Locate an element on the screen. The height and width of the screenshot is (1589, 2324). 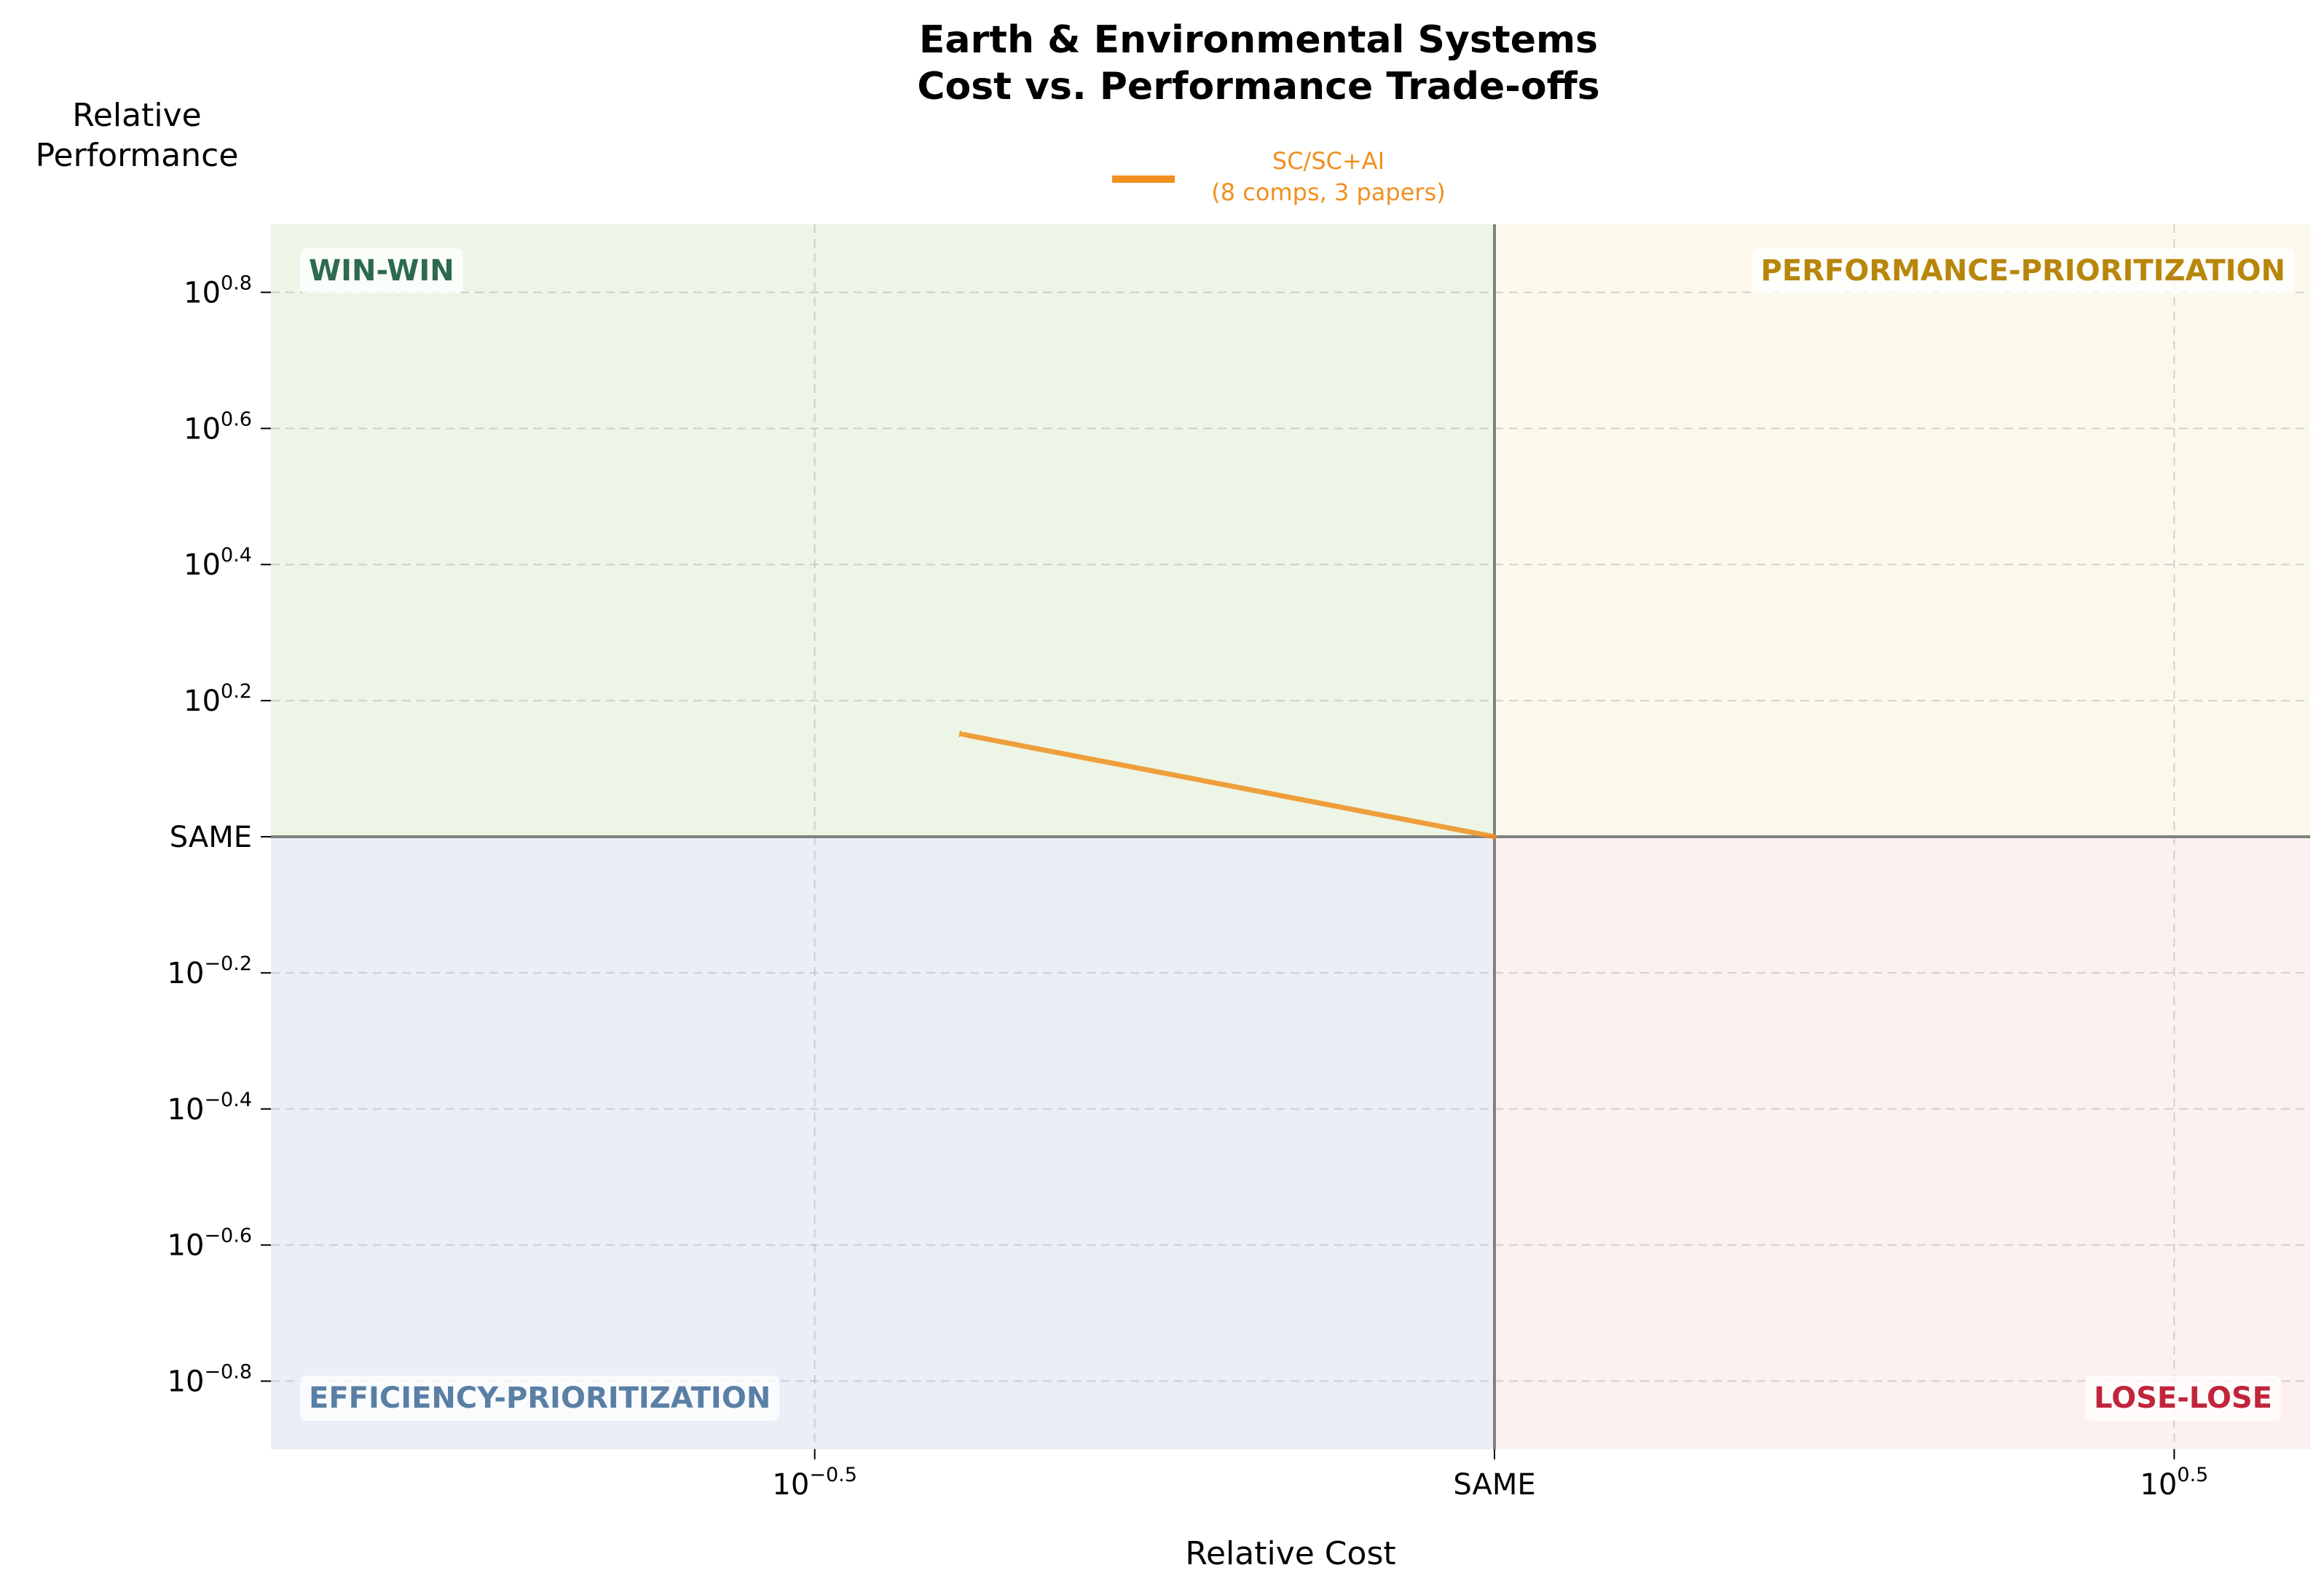
quadrant-label-lose-lose: LOSE-LOSE is located at coordinates (2183, 1398).